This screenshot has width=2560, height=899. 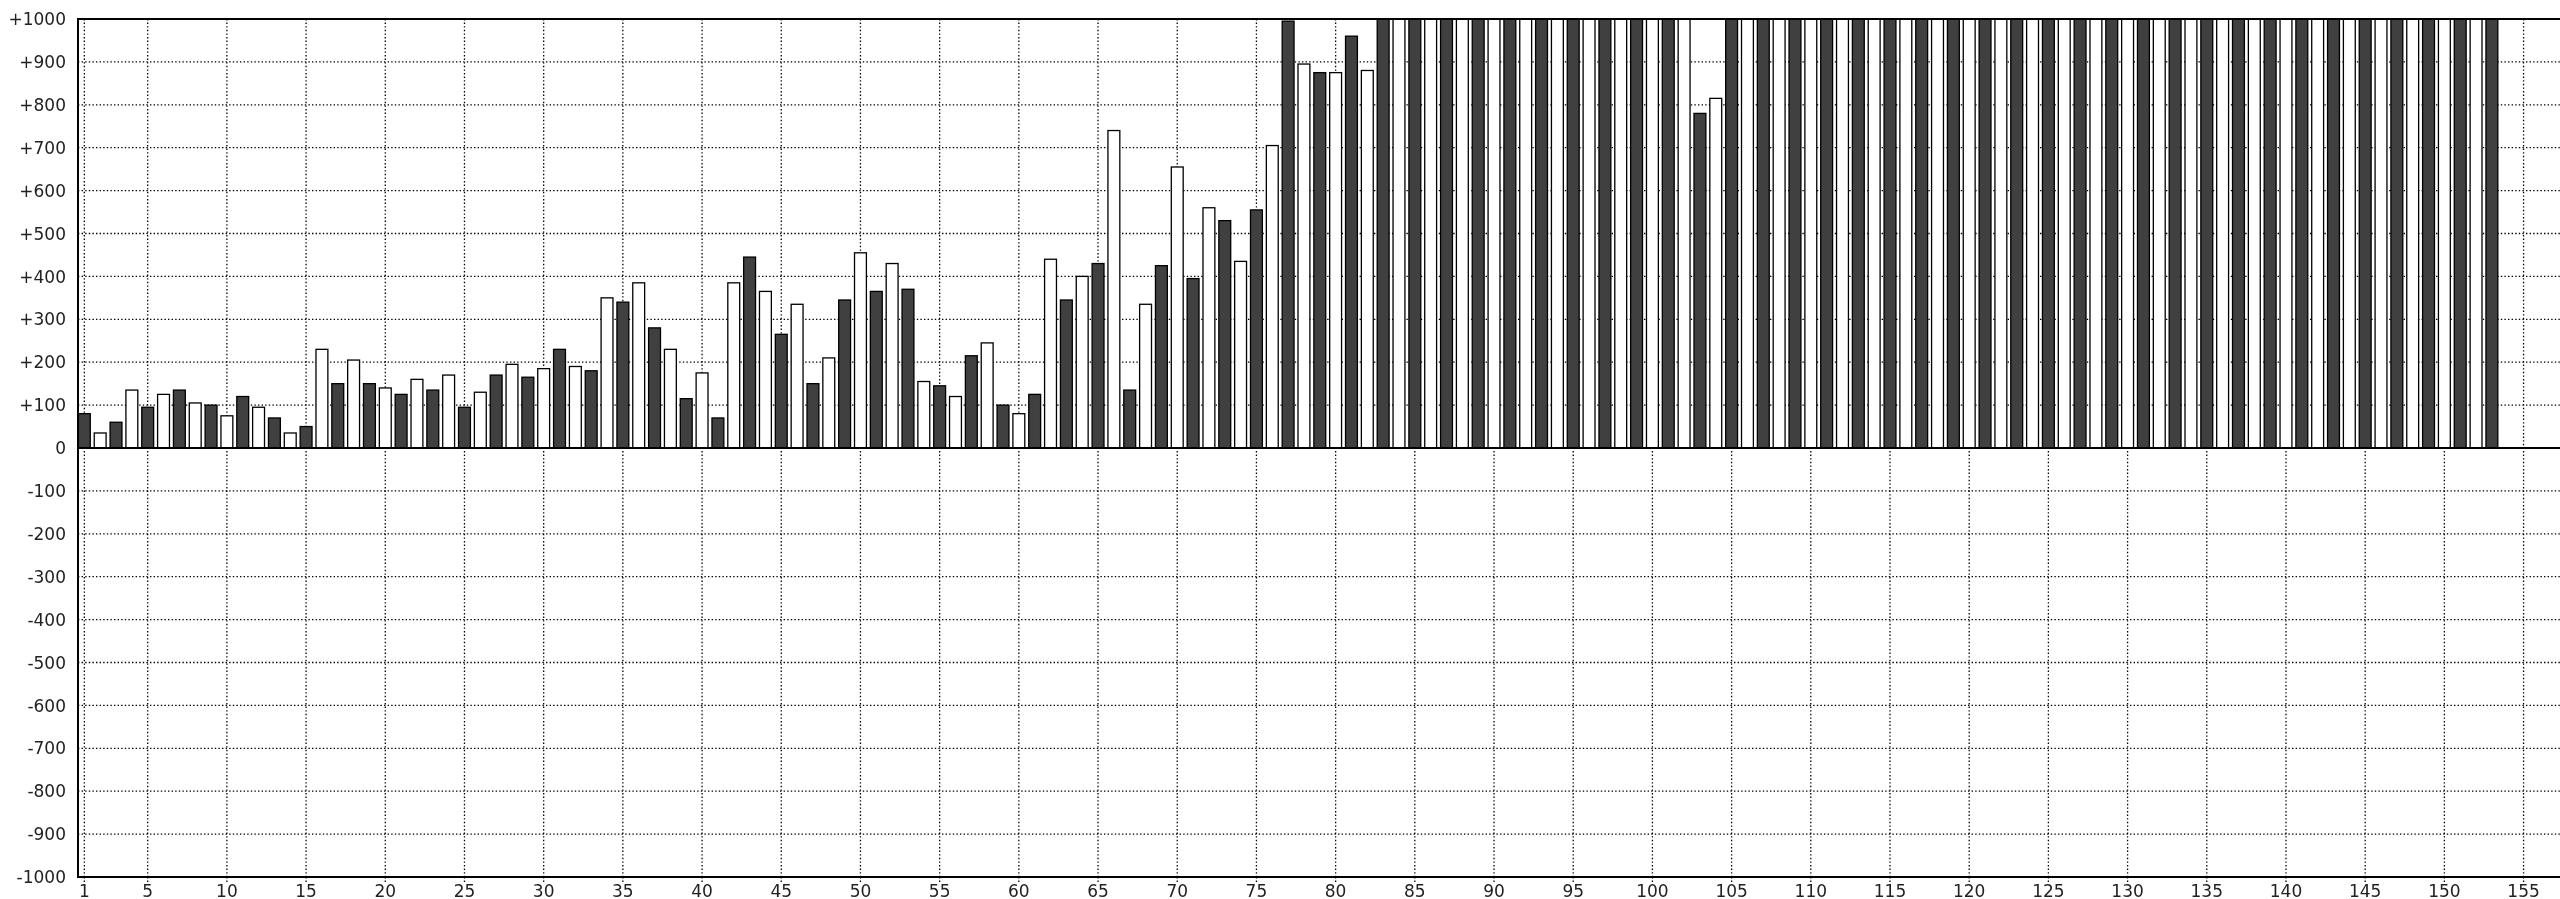 What do you see at coordinates (42, 190) in the screenshot?
I see `y-tick-label: +600` at bounding box center [42, 190].